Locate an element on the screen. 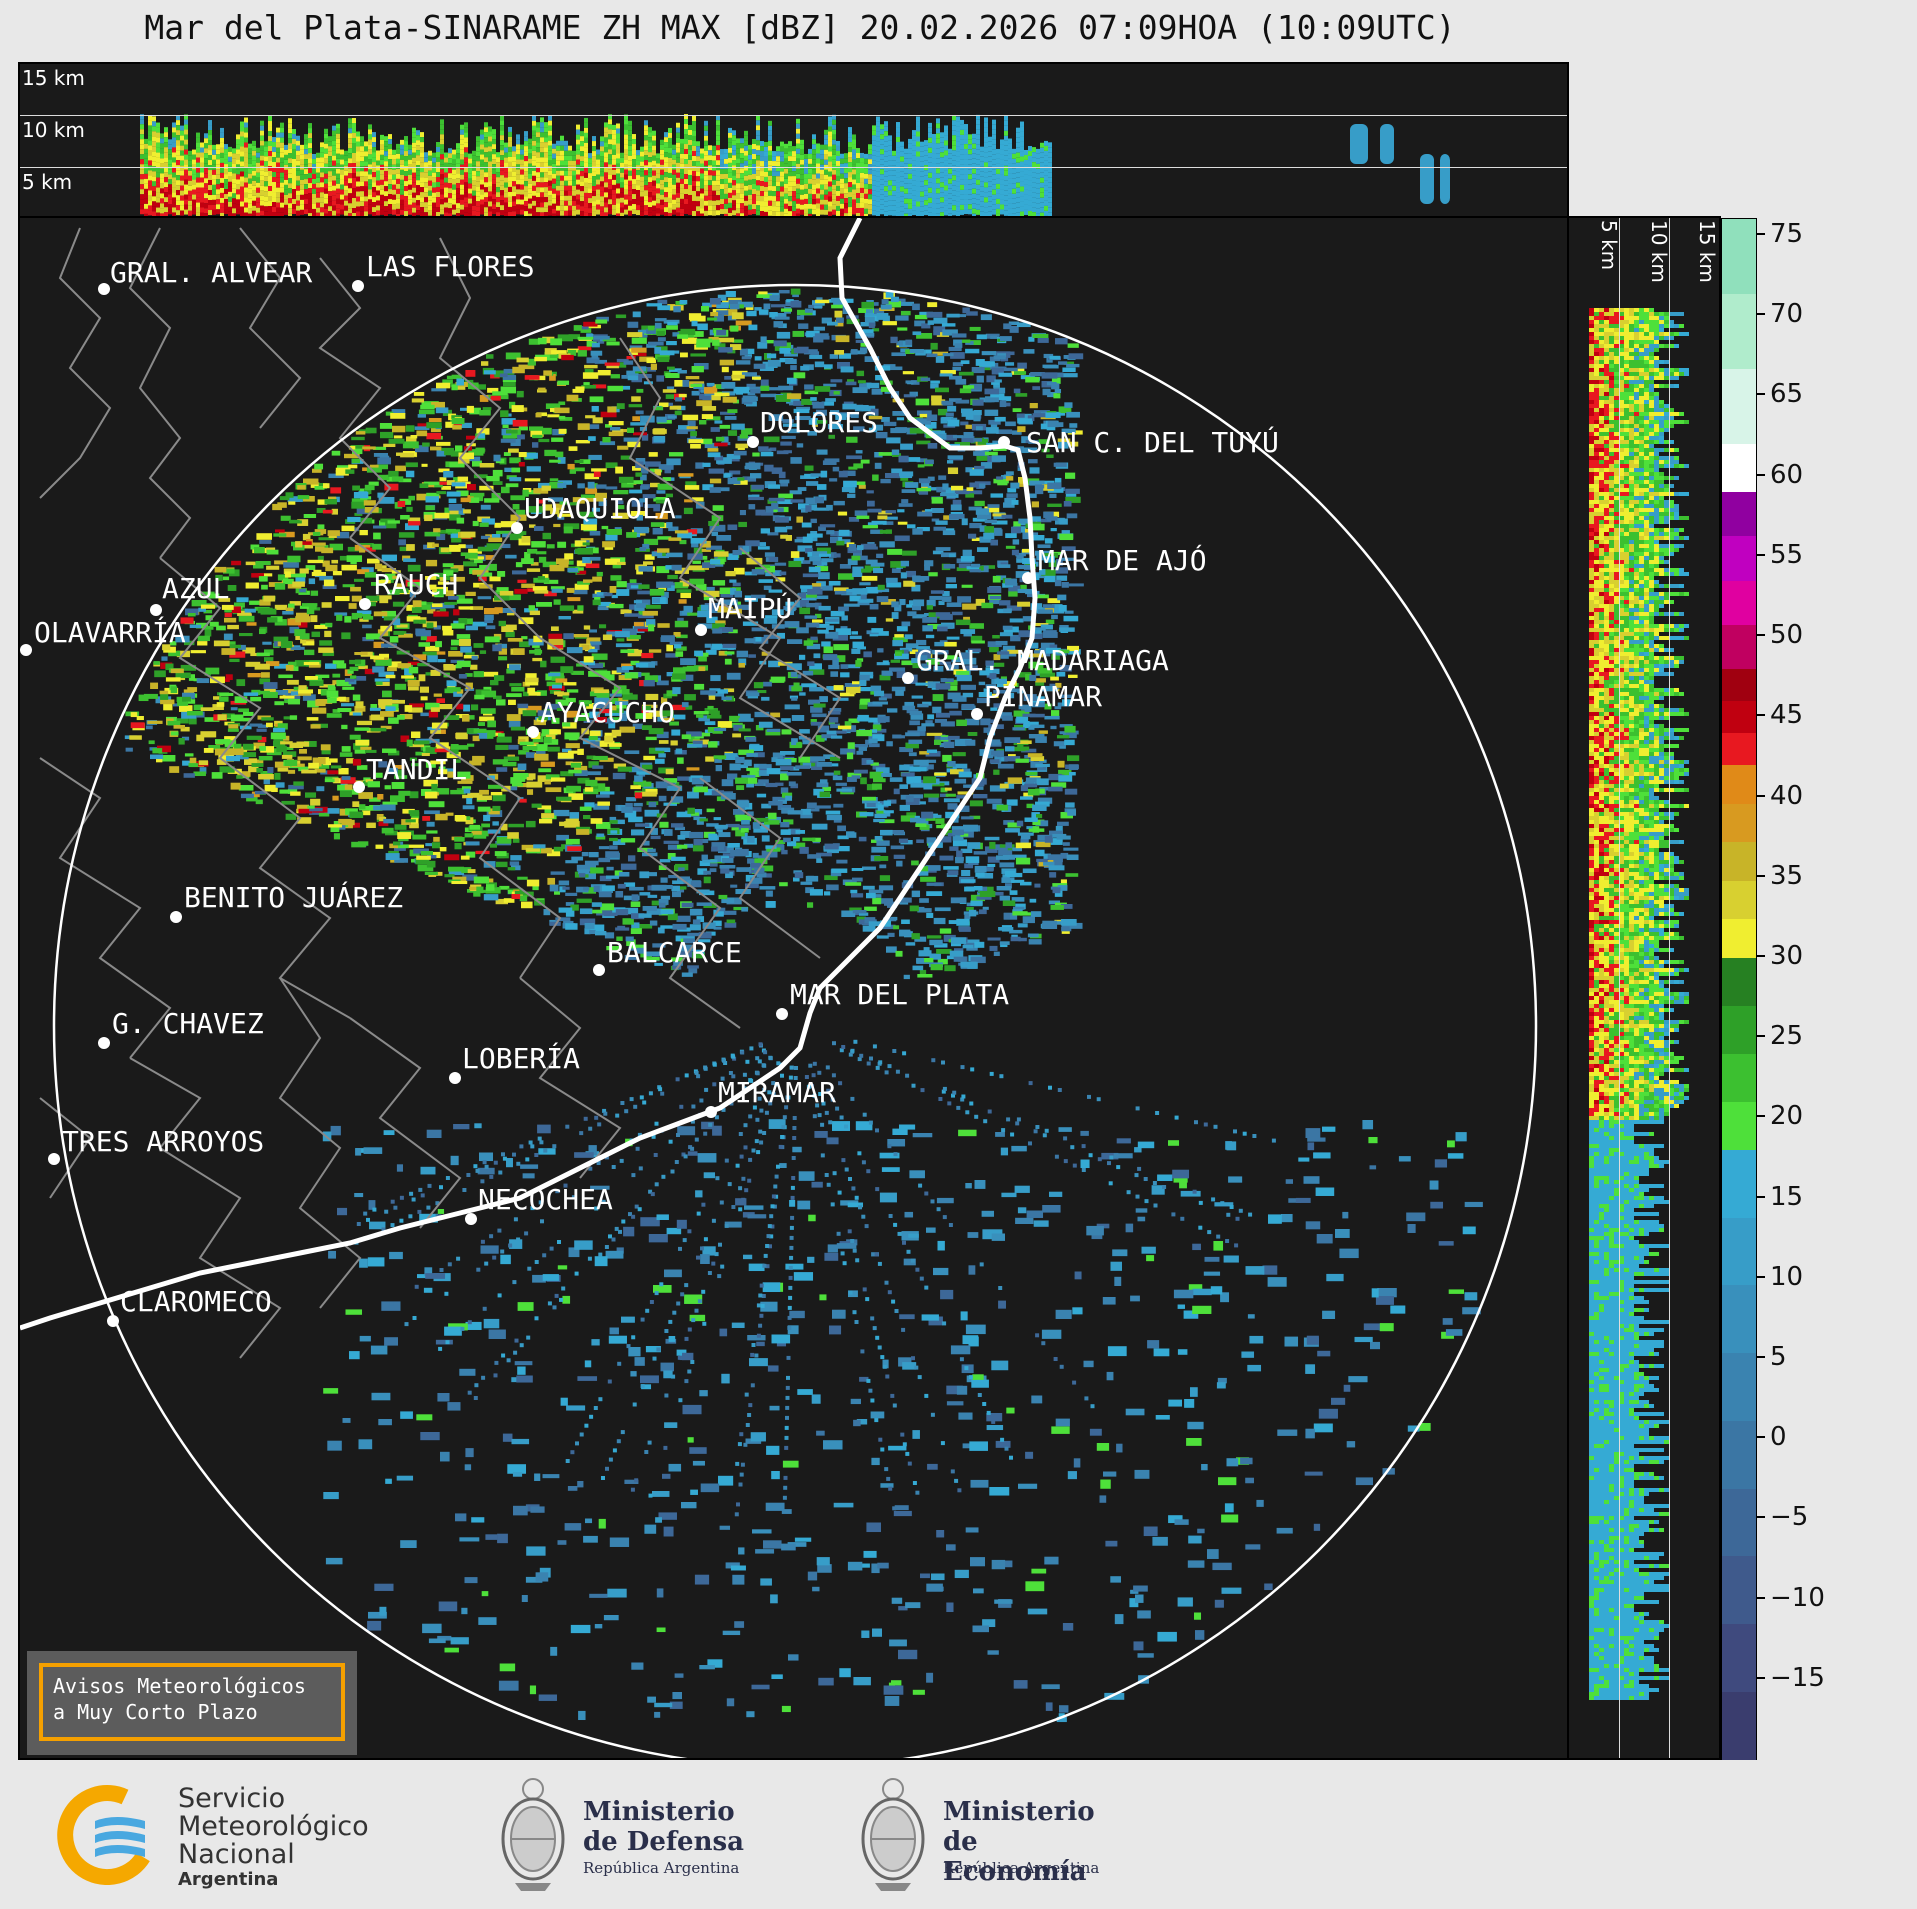 This screenshot has height=1909, width=1917. top-echo-profile is located at coordinates (795, 165).